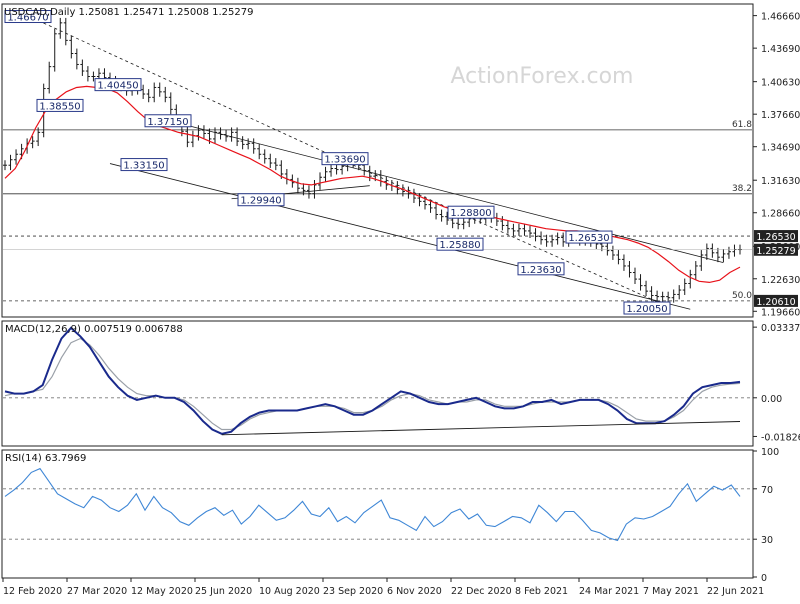 This screenshot has height=604, width=800. I want to click on level-callout-text: 1.46670, so click(27, 18).